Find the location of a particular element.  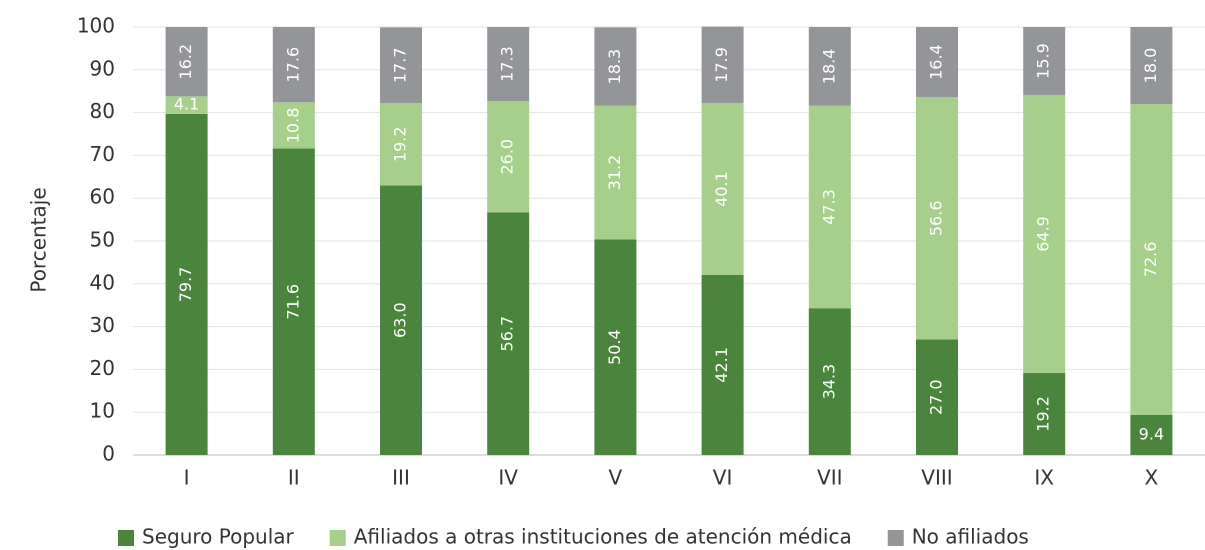

x-tick-label: X is located at coordinates (1152, 478).